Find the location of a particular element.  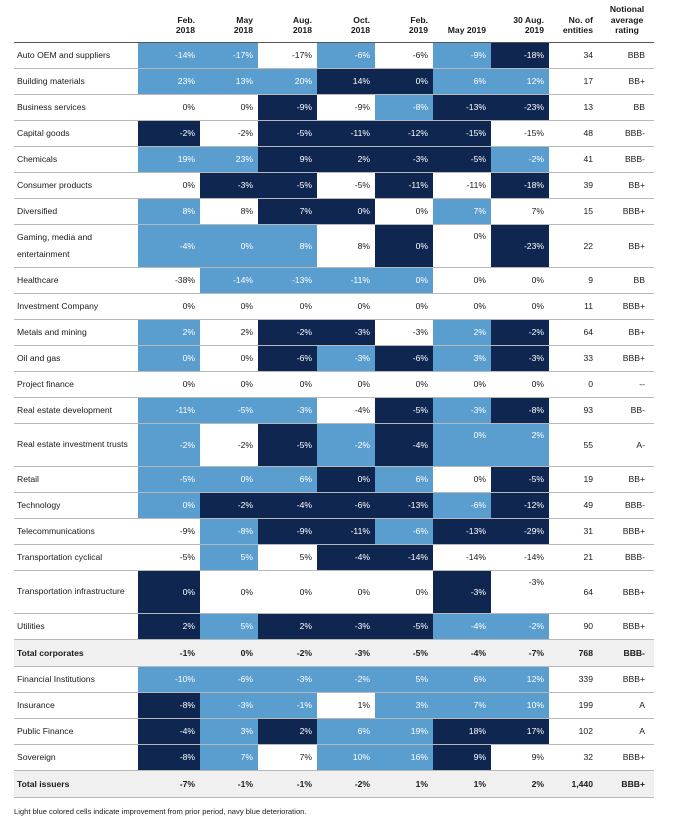

cell-oct-2018: -9% is located at coordinates (362, 107).